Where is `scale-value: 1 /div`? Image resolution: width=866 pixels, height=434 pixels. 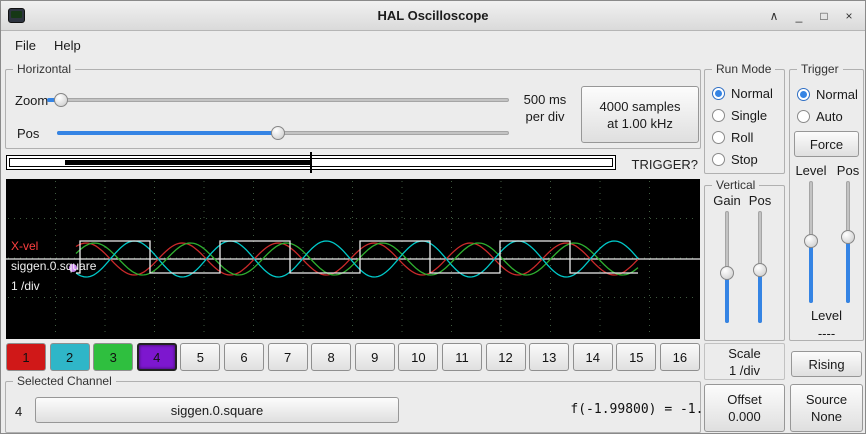 scale-value: 1 /div is located at coordinates (744, 370).